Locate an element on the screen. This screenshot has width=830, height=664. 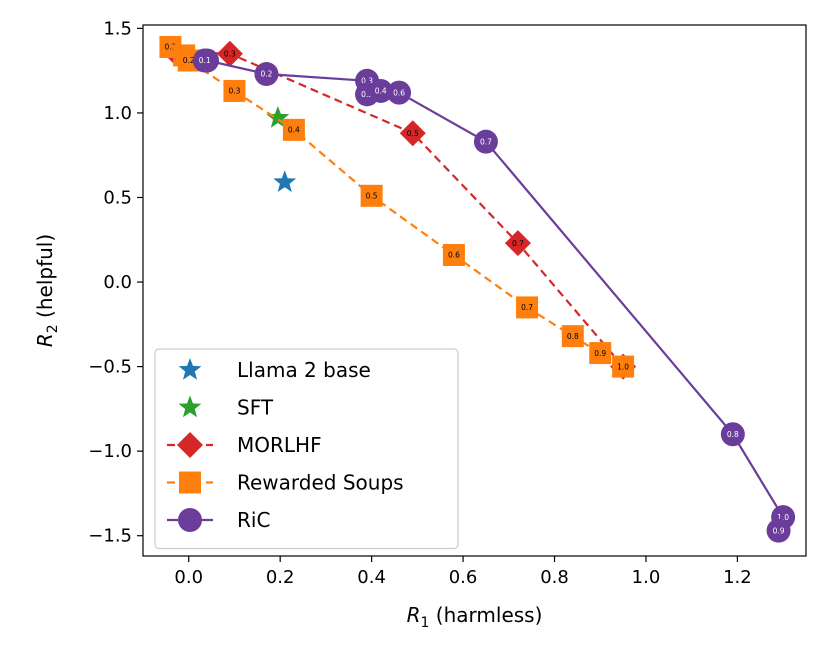
x-axis-label: R1 (harmless) is located at coordinates (475, 617).